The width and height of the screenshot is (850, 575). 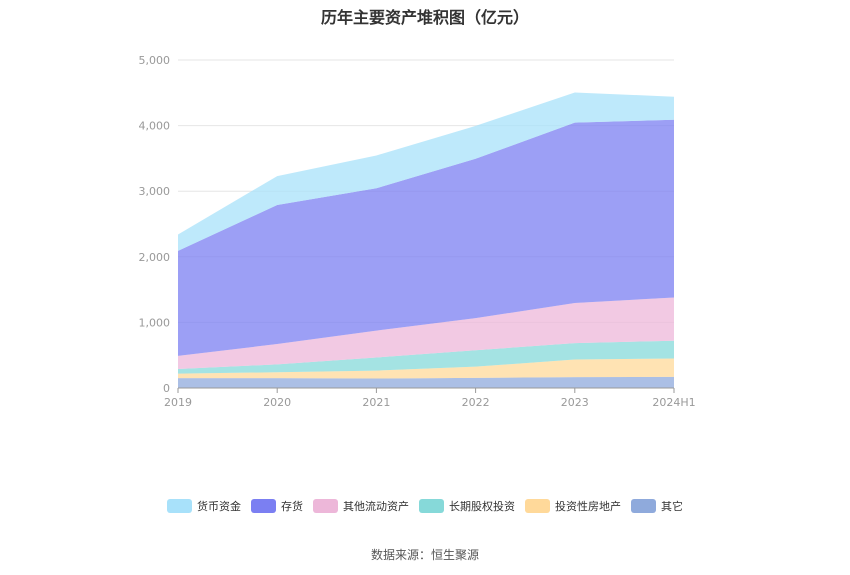 I want to click on legend-item-其它: 其它, so click(x=657, y=506).